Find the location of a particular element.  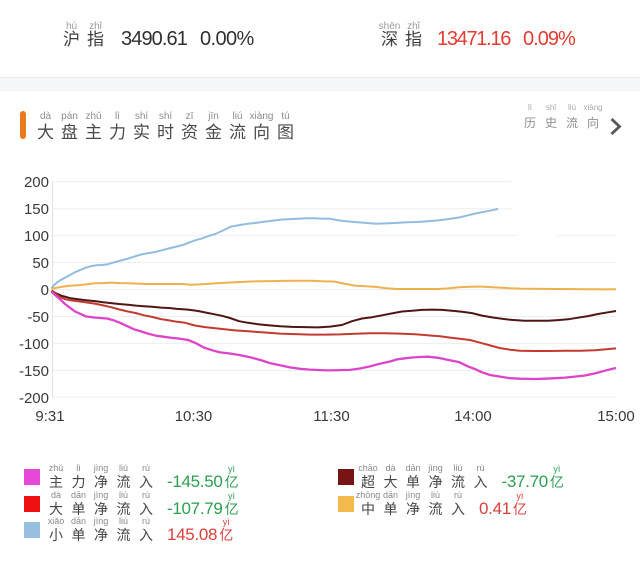

svg-text: 50 is located at coordinates (40, 263).